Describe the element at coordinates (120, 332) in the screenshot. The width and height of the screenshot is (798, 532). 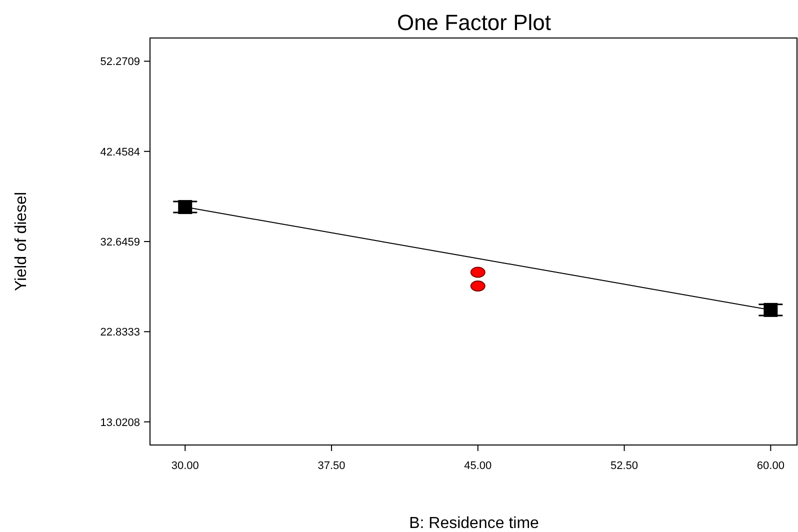
I see `y-tick-label: 22.8333` at that location.